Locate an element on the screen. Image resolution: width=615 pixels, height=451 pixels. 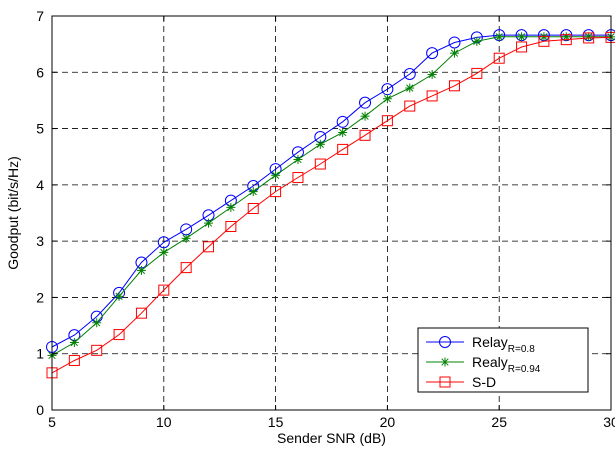
y-tick-label: 4 is located at coordinates (40, 185).